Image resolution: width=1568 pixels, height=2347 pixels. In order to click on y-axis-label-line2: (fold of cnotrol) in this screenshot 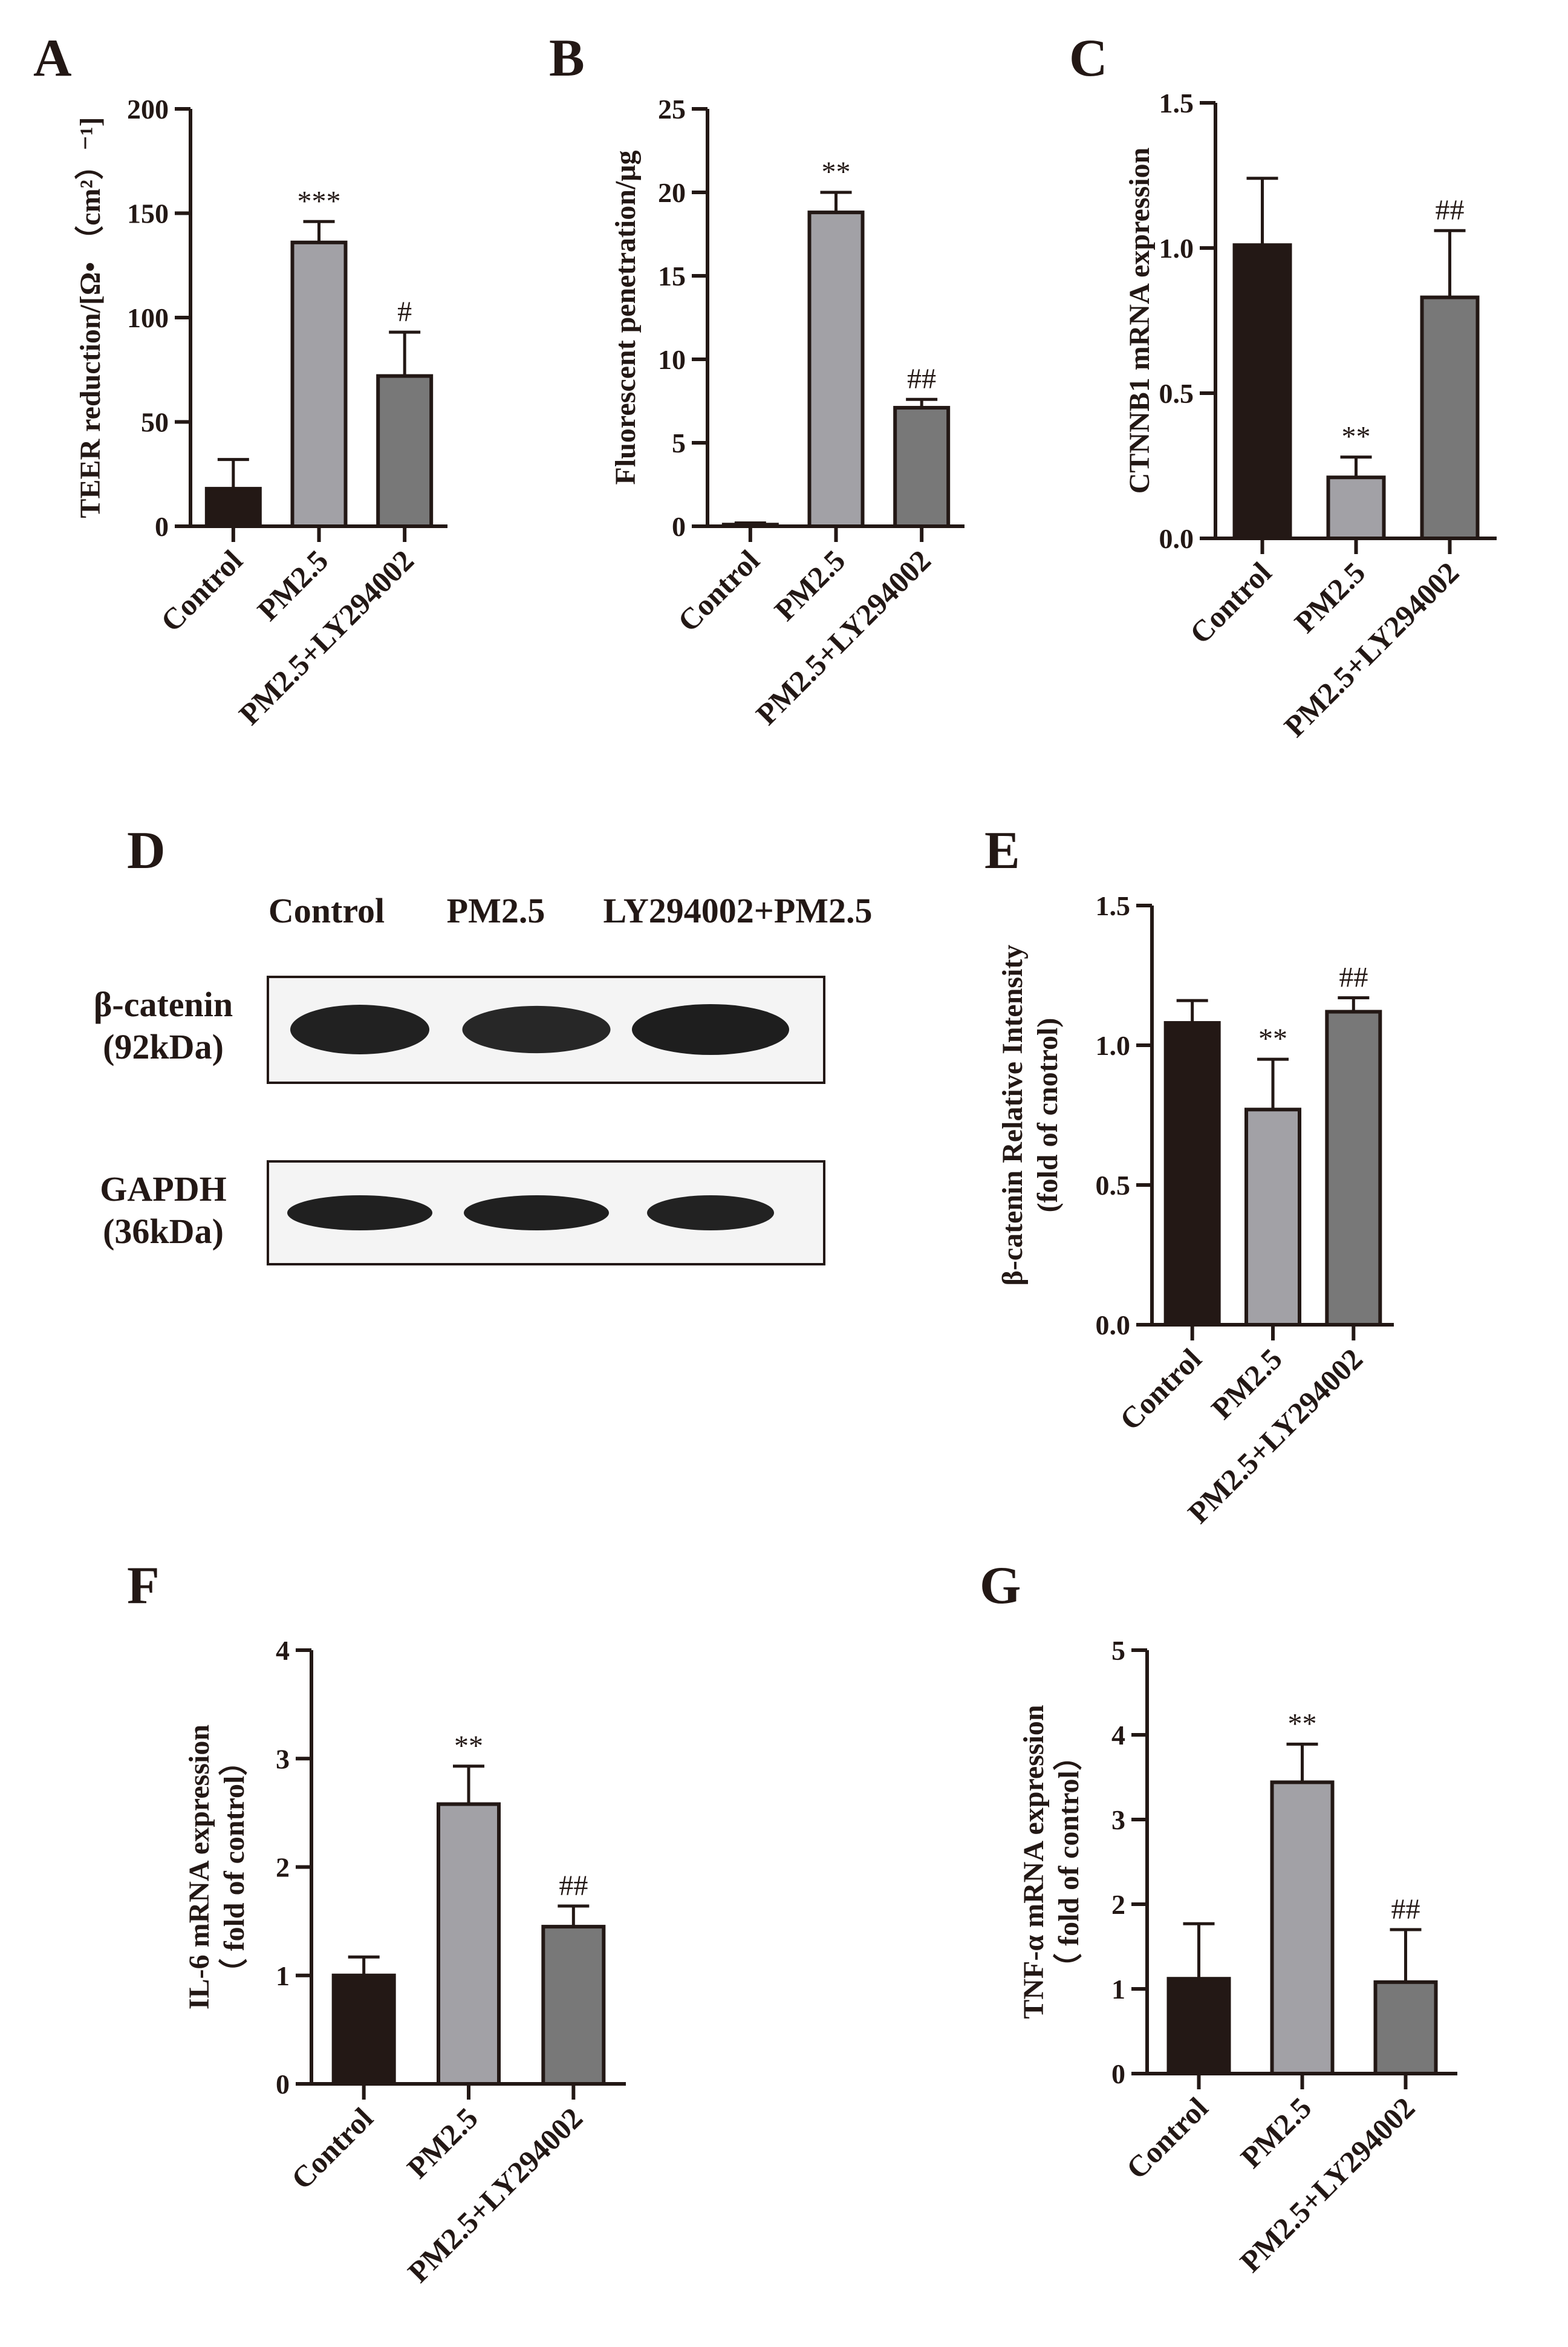, I will do `click(1048, 1115)`.